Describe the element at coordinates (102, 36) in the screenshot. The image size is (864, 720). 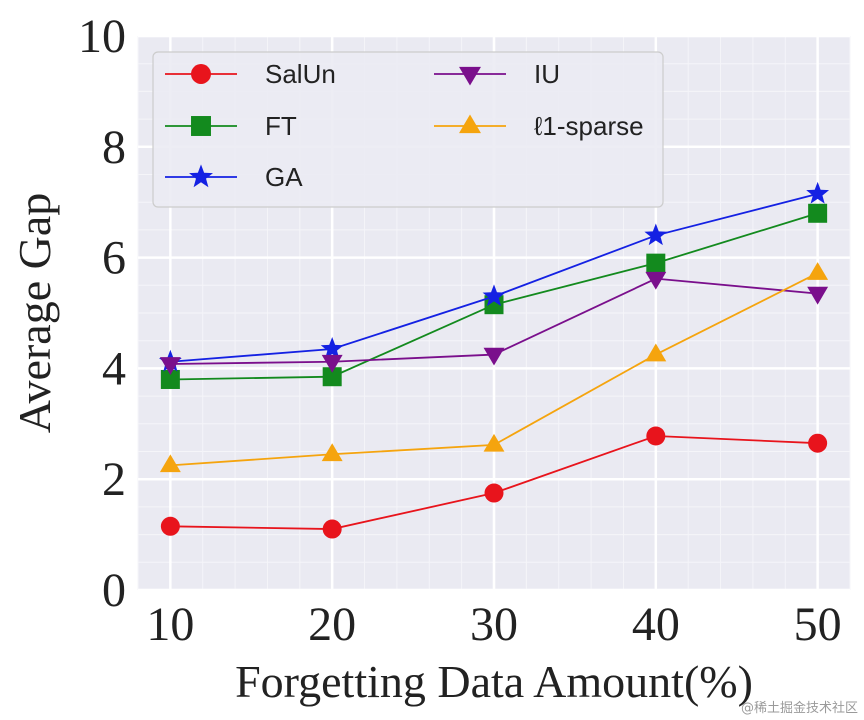
I see `y-tick-label: 10` at that location.